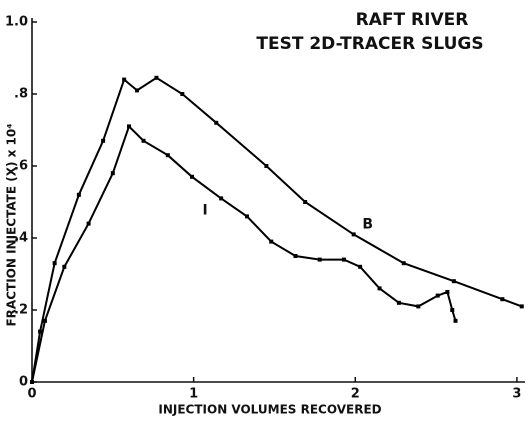 This screenshot has height=426, width=529. What do you see at coordinates (21, 238) in the screenshot?
I see `y-tick-label: .4` at bounding box center [21, 238].